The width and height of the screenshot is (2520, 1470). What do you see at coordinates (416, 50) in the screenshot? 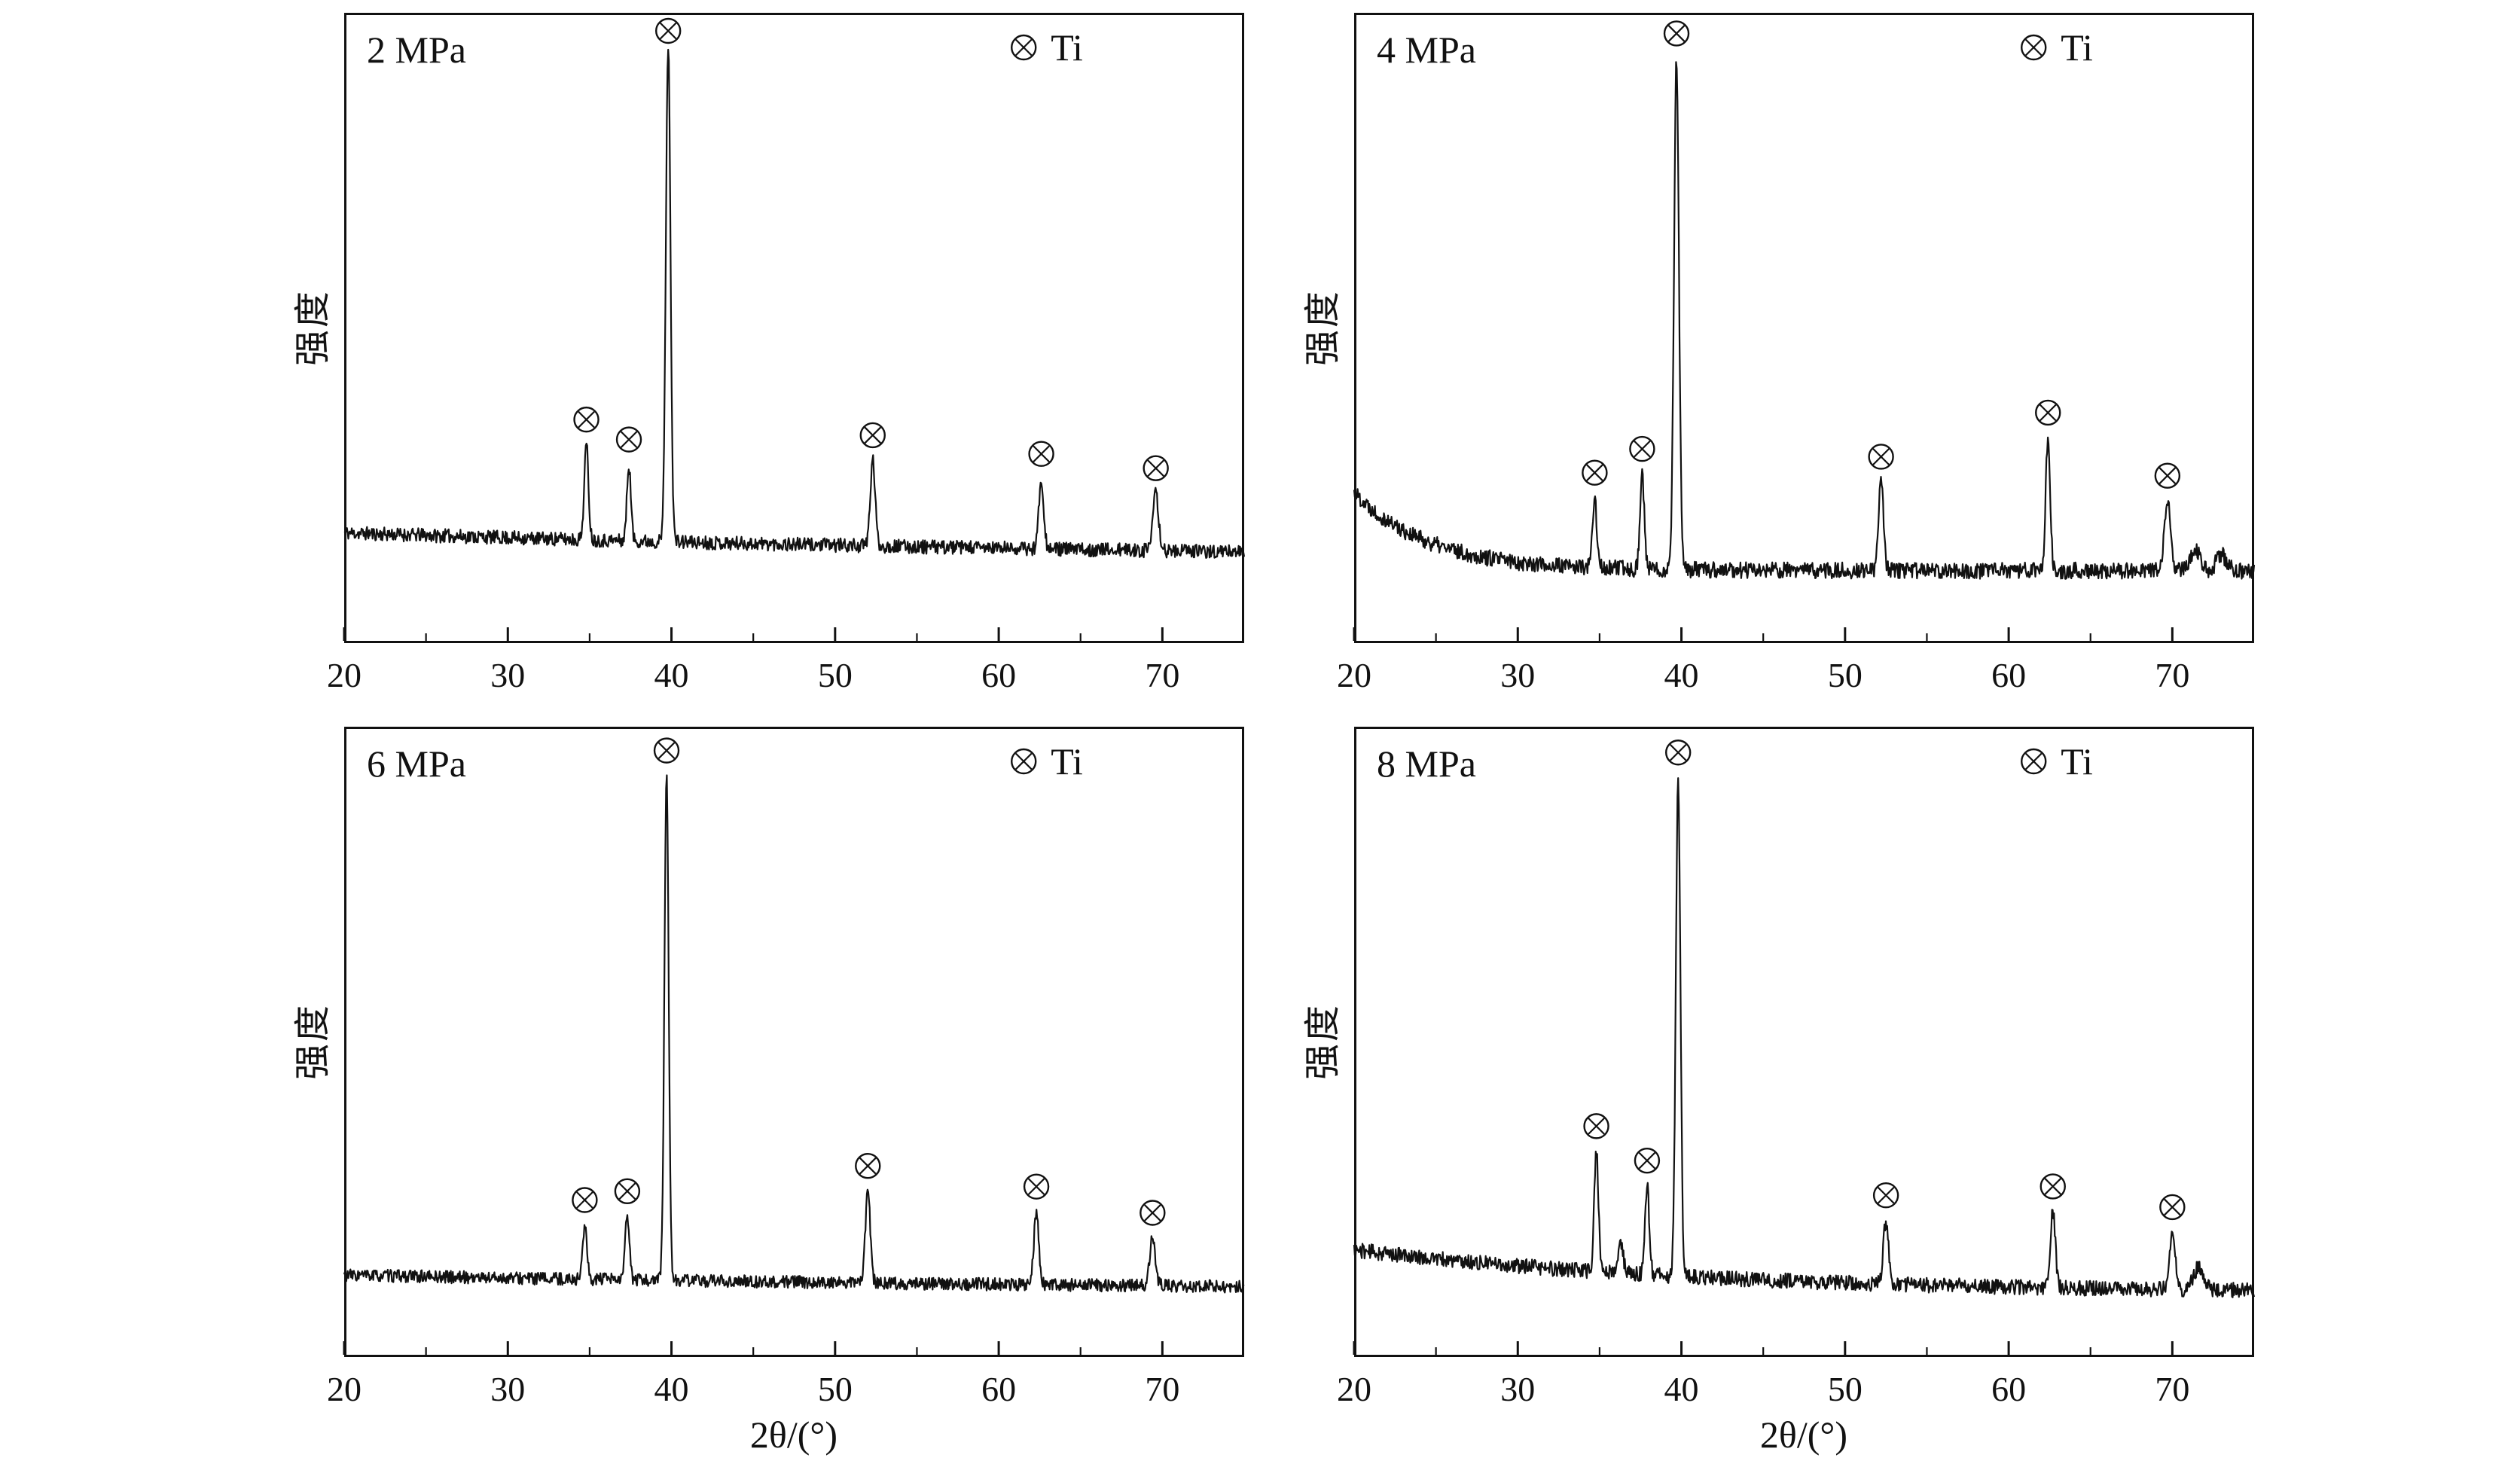
I see `panel-pressure-label: 2 MPa` at bounding box center [416, 50].